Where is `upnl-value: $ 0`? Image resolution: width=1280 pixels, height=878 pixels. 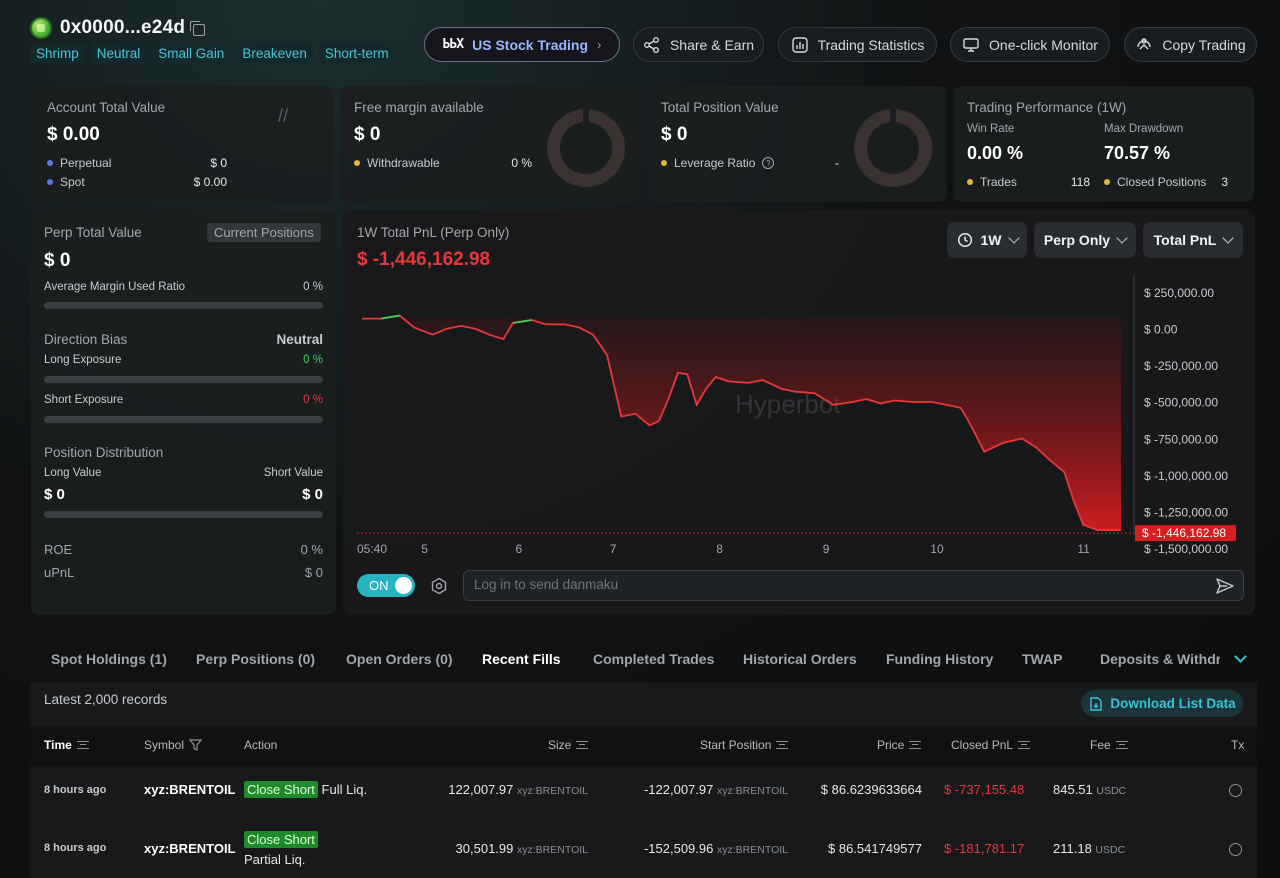 upnl-value: $ 0 is located at coordinates (313, 572).